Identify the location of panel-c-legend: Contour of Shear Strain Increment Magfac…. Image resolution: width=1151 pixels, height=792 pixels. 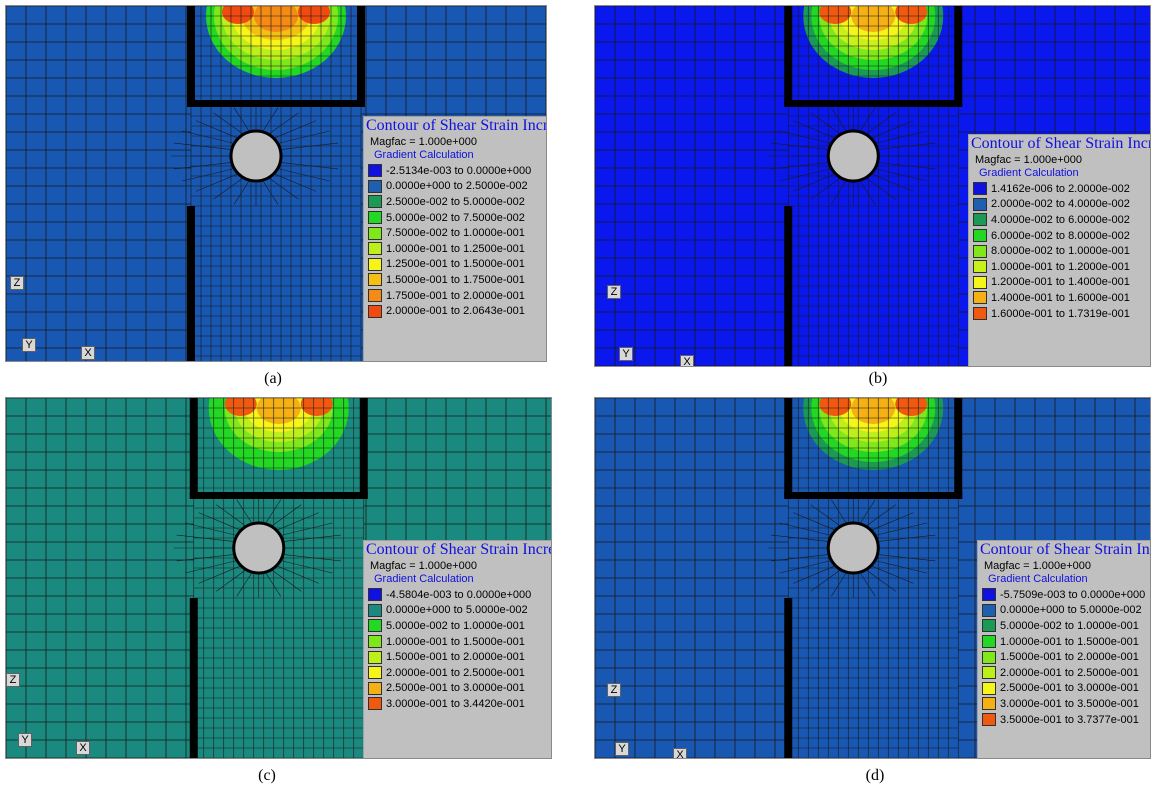
(457, 649).